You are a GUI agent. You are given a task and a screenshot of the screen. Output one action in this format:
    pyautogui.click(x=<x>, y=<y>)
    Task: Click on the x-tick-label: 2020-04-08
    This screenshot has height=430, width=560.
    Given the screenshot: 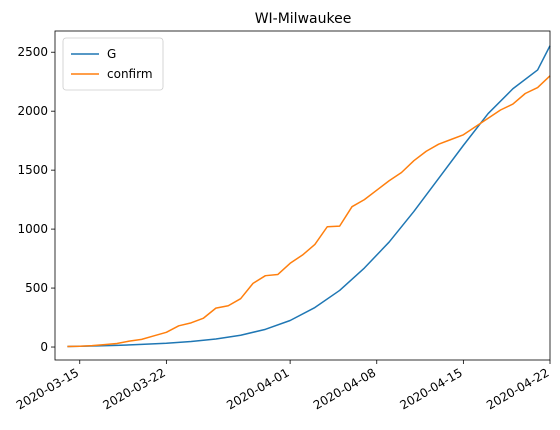 What is the action you would take?
    pyautogui.click(x=344, y=388)
    